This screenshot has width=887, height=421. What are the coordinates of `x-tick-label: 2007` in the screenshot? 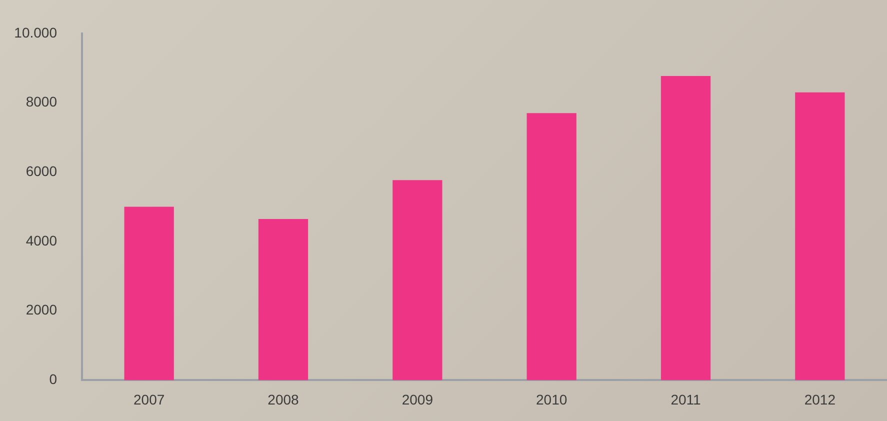 It's located at (149, 399).